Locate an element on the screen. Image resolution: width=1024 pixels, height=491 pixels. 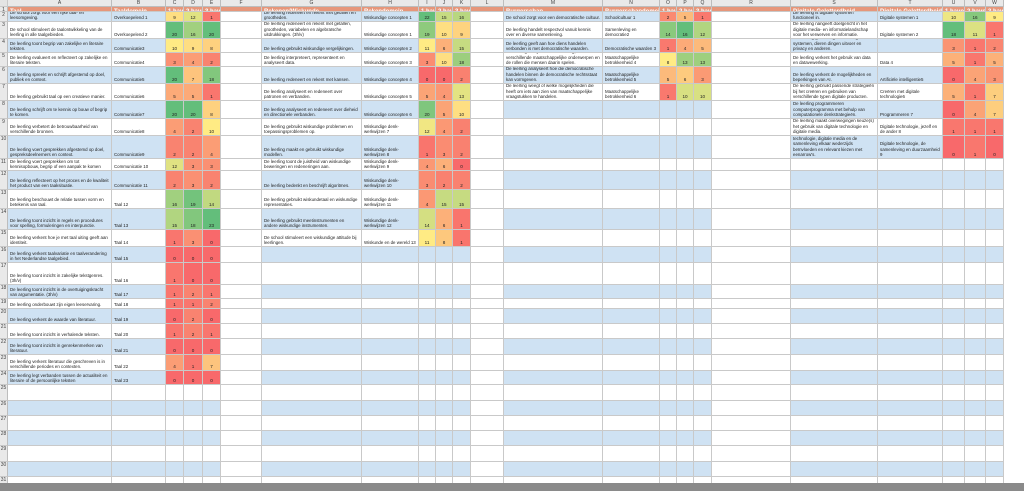
row-number-27: 27 is located at coordinates (4, 423).